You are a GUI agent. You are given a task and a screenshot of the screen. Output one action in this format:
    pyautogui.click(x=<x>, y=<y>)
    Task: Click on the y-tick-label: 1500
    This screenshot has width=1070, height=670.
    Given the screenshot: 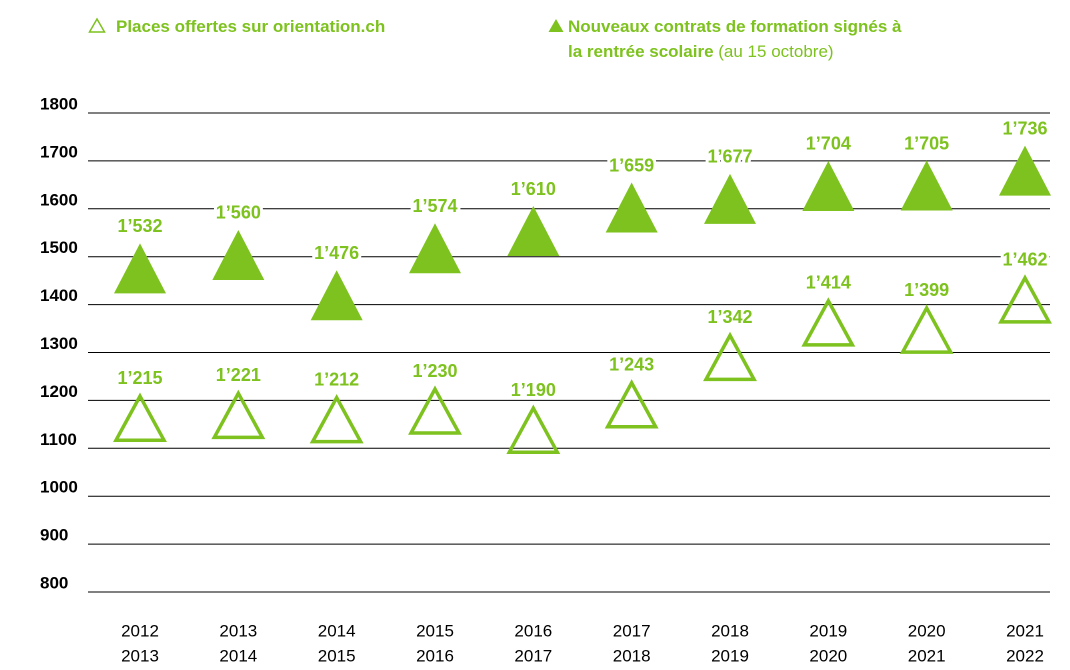 What is the action you would take?
    pyautogui.click(x=59, y=247)
    